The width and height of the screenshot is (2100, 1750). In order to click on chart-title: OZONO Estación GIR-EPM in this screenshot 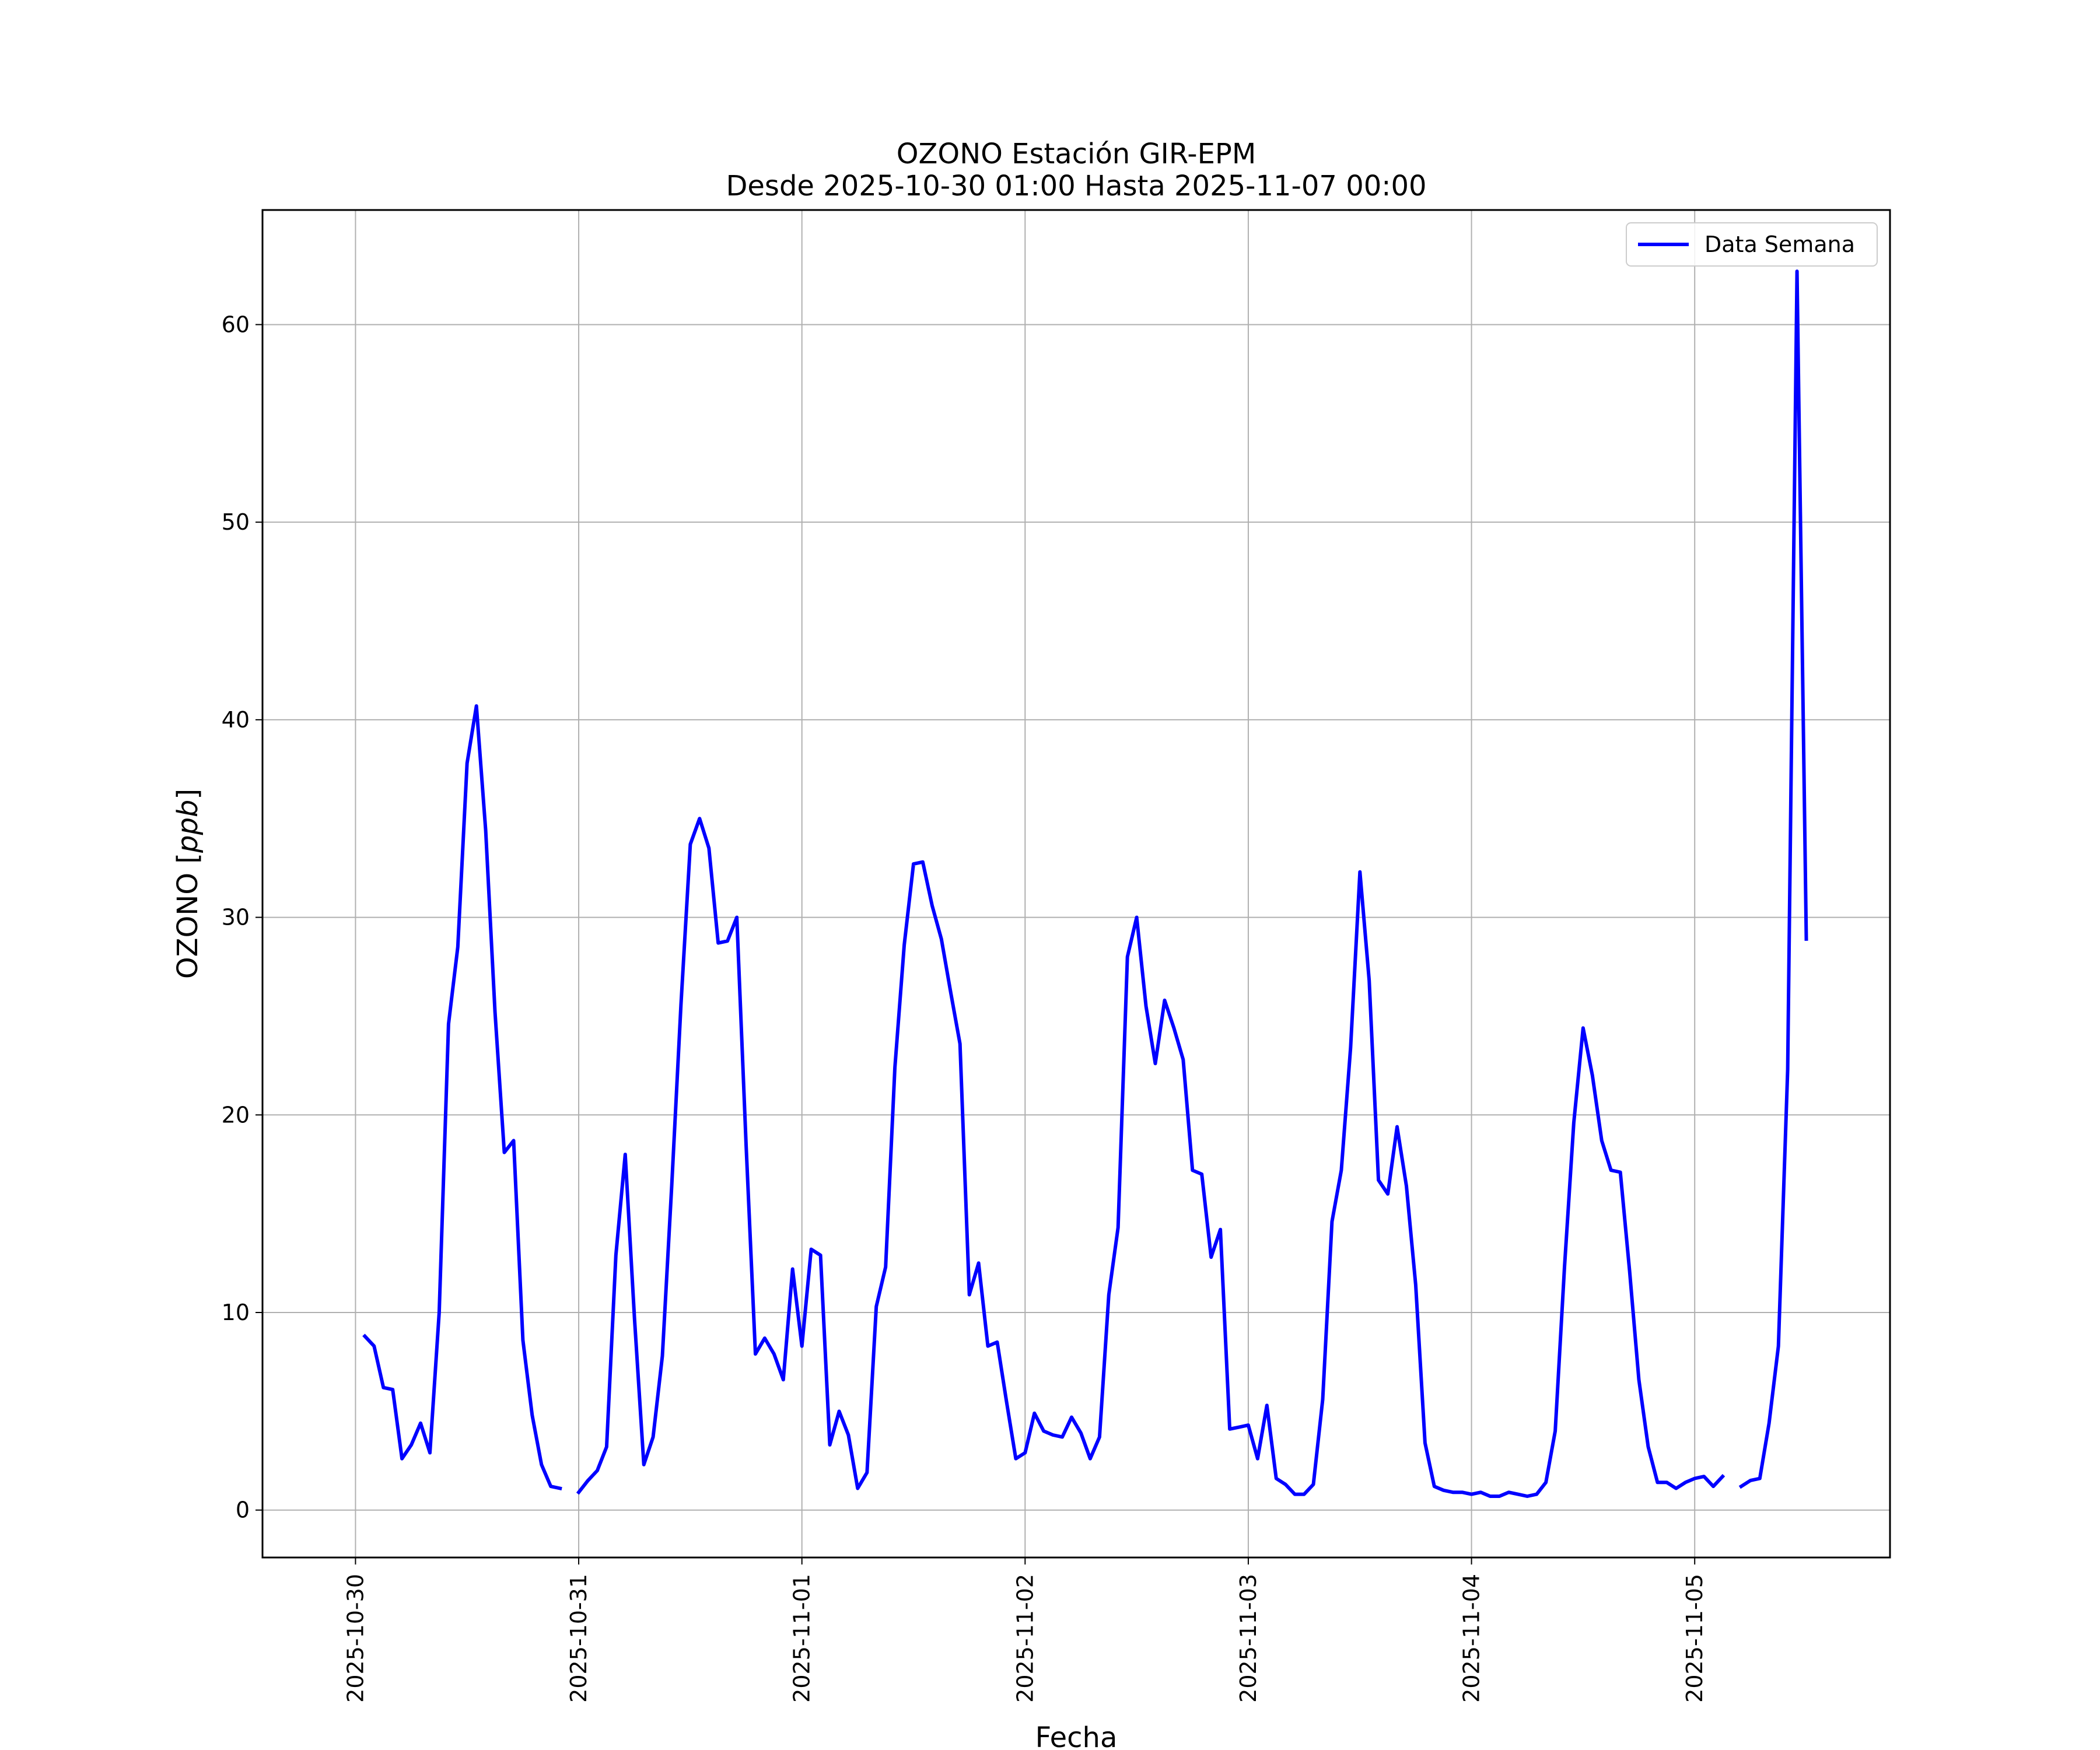, I will do `click(1076, 154)`.